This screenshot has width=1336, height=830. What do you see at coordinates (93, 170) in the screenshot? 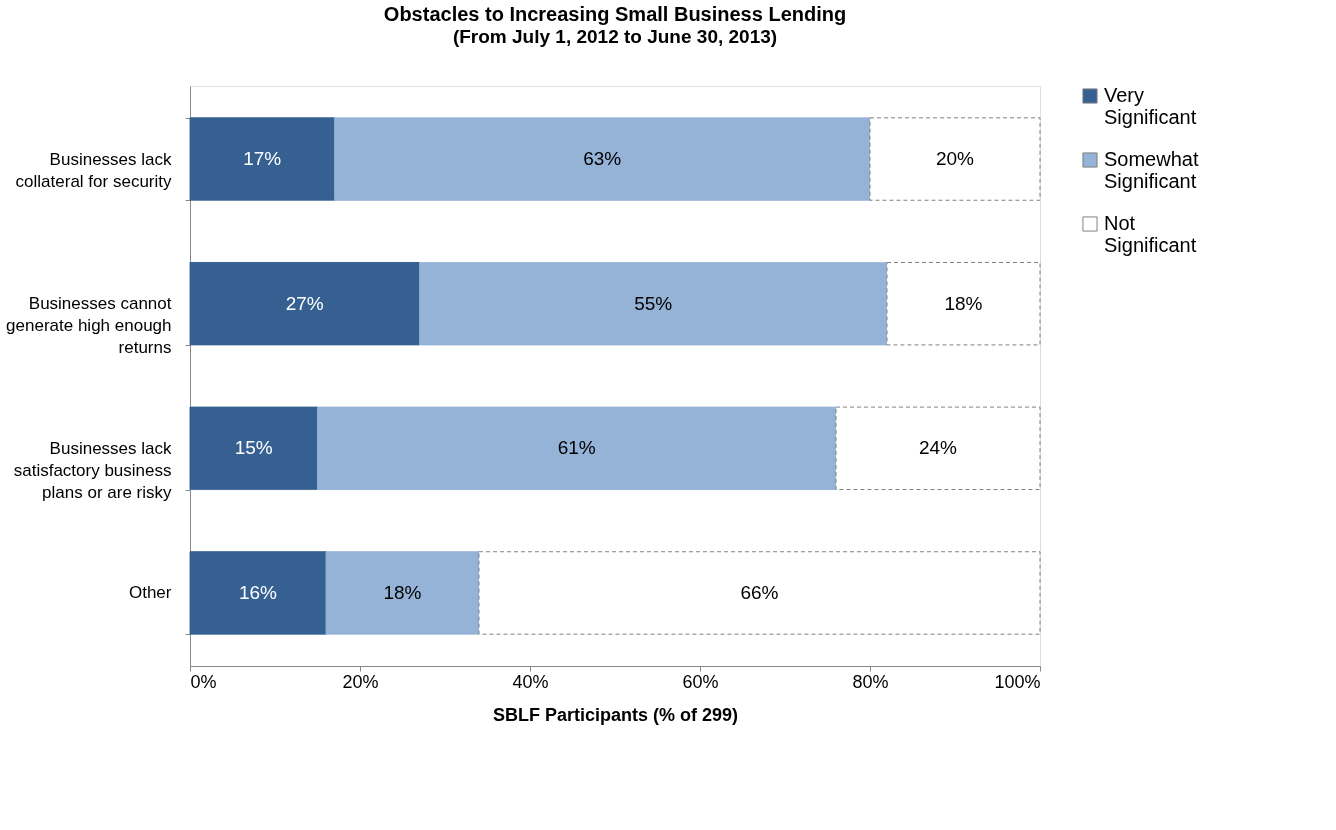
I see `y-tick-label: Businesses lack collateral for security` at bounding box center [93, 170].